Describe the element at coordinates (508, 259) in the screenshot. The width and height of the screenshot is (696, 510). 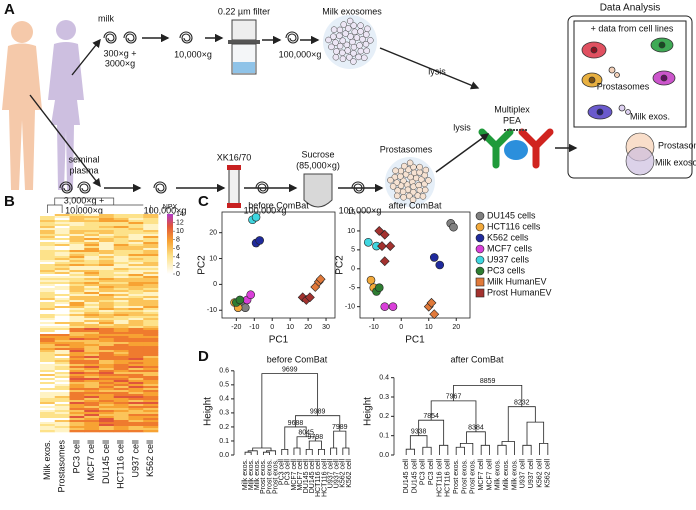
I see `legend-label: U937 cells` at that location.